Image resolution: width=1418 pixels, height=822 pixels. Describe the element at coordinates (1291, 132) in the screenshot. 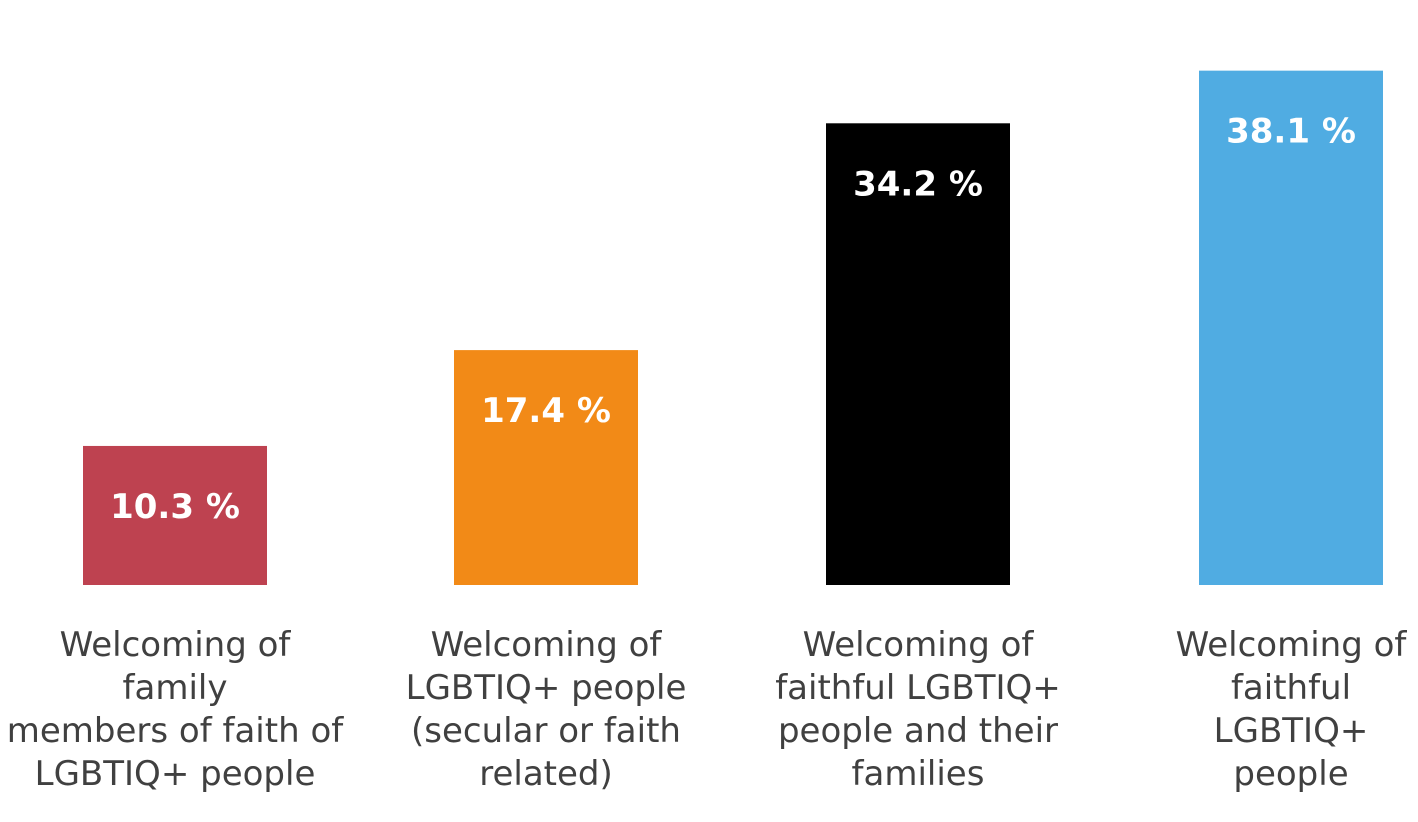

I see `data-label-4: 38.1 %` at that location.